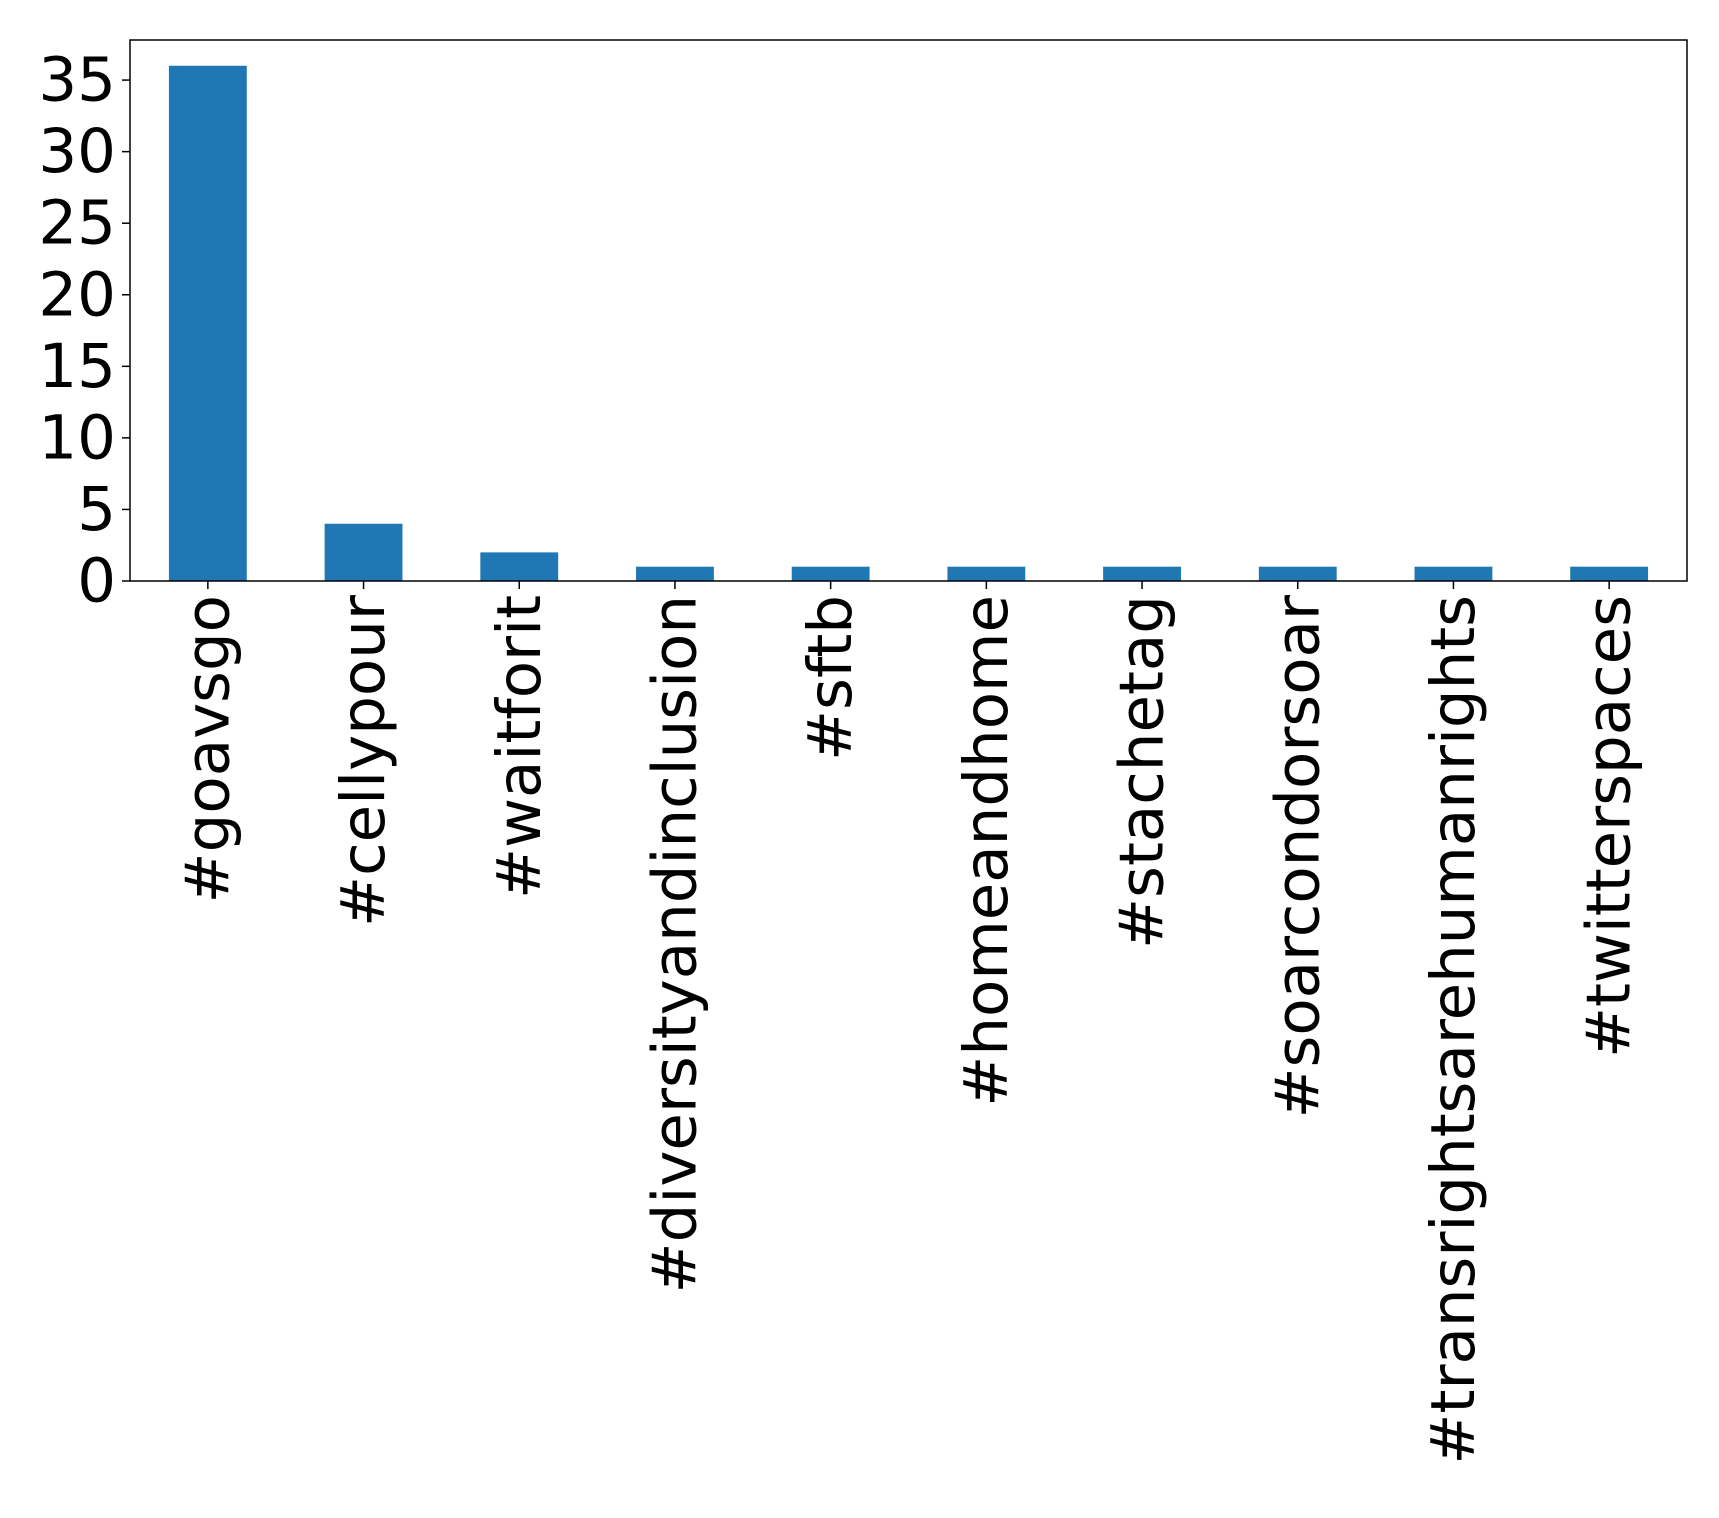 Image resolution: width=1719 pixels, height=1518 pixels. What do you see at coordinates (986, 851) in the screenshot?
I see `x-tick-label: #homeandhome` at bounding box center [986, 851].